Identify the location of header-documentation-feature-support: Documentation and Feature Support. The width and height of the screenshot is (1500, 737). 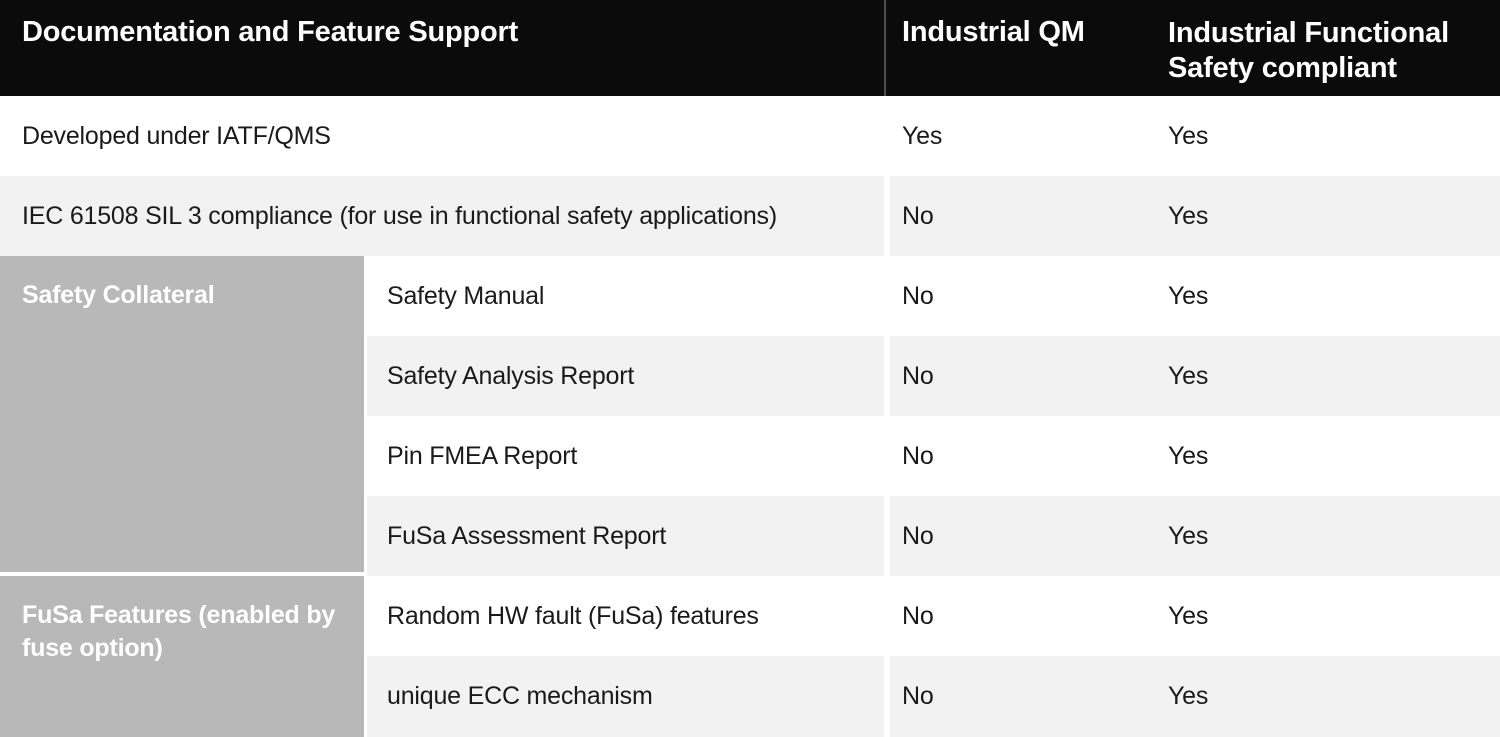
(270, 32).